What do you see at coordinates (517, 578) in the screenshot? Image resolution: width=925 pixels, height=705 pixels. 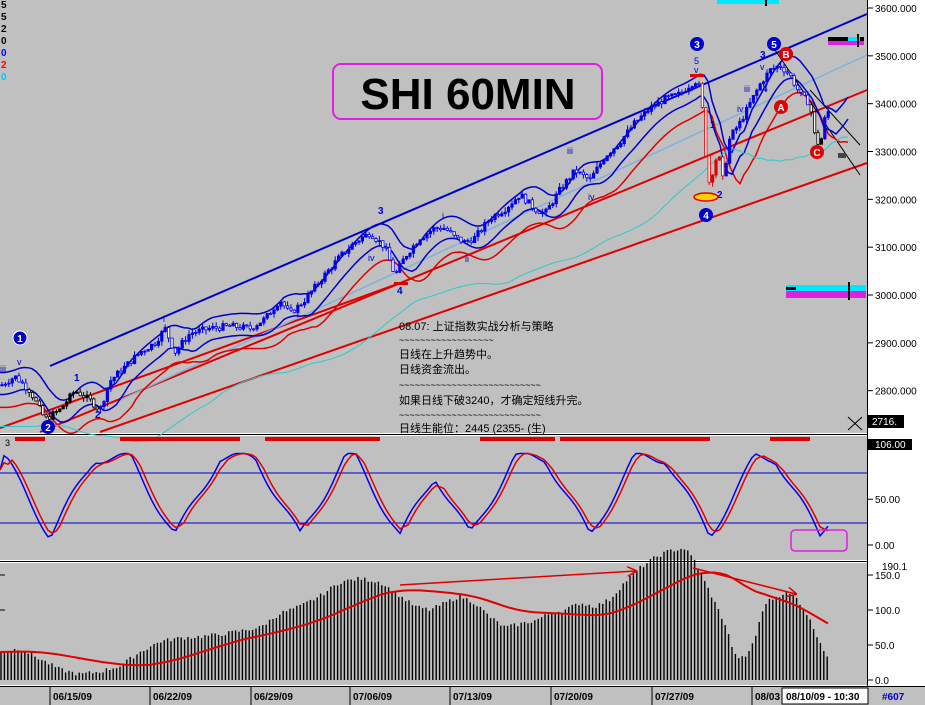 I see `divergence-arrow-up` at bounding box center [517, 578].